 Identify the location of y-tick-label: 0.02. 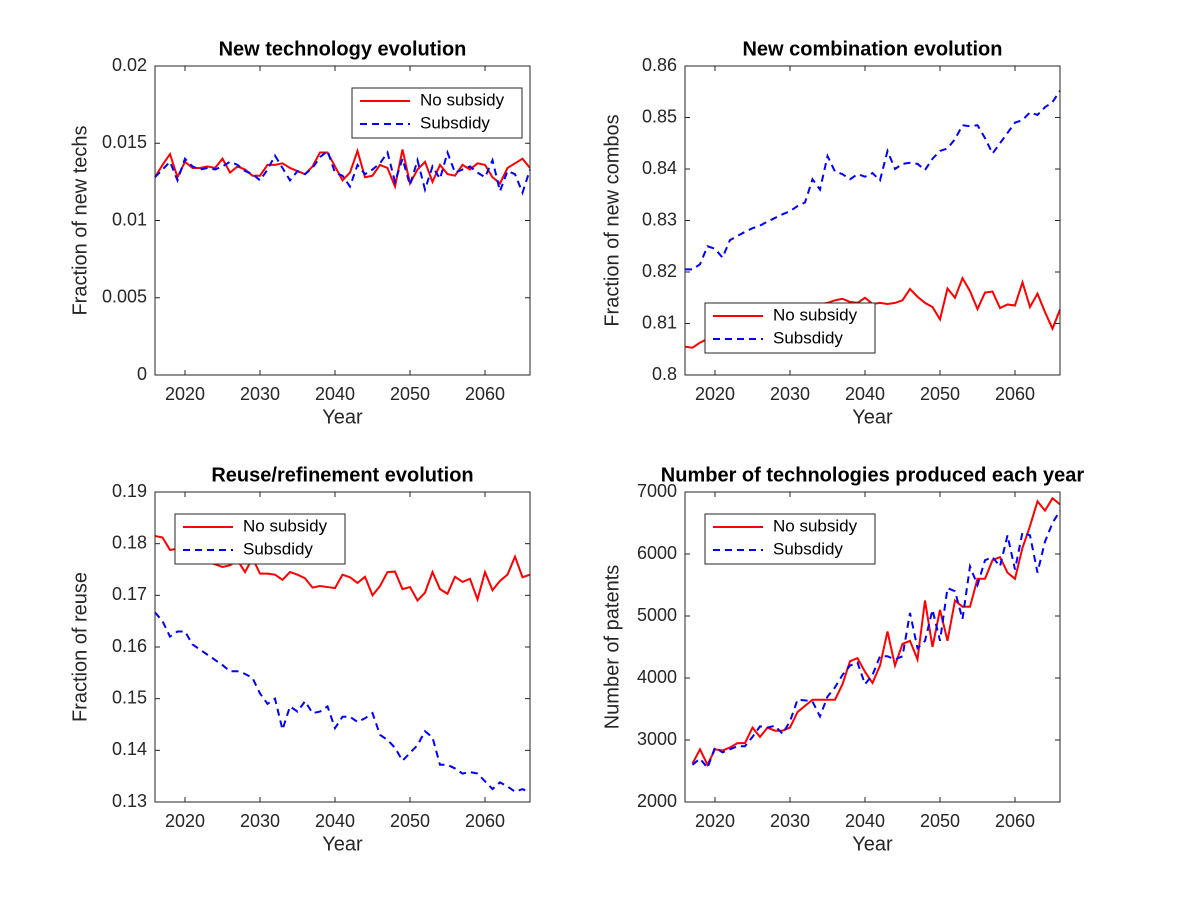
(129, 65).